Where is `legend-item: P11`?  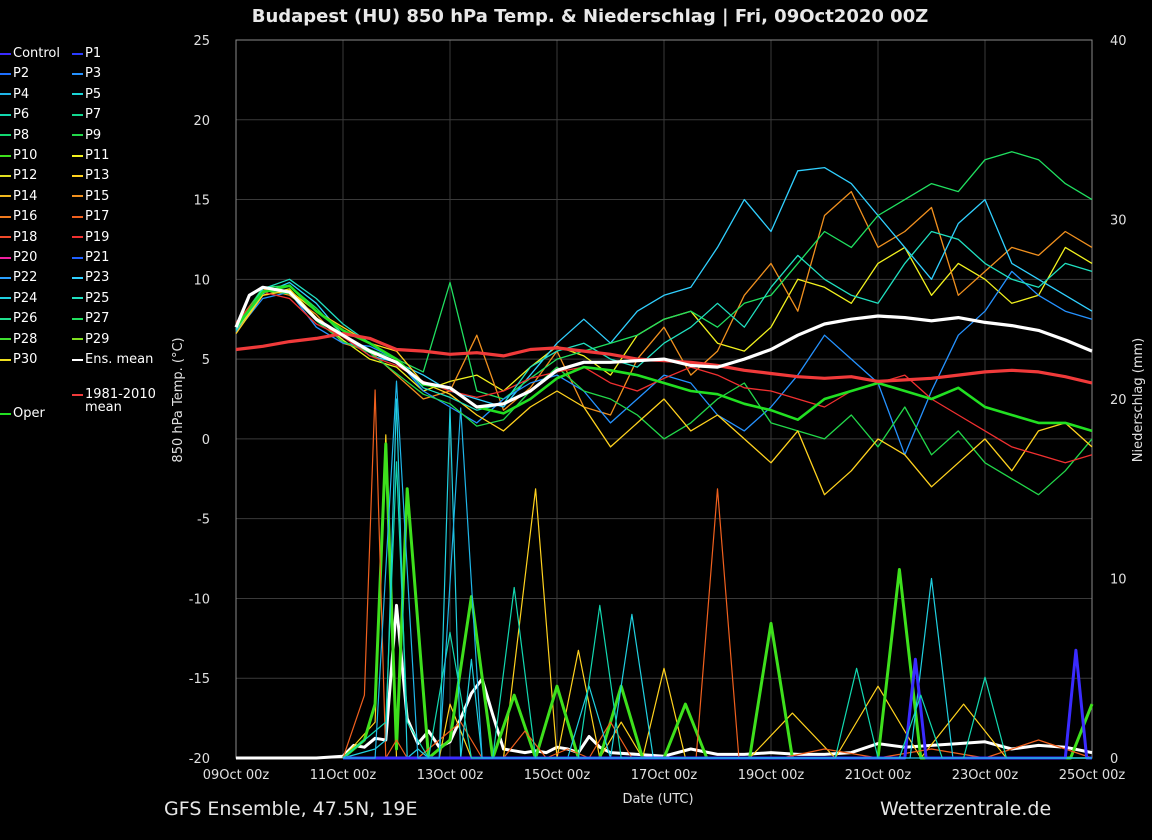 legend-item: P11 is located at coordinates (90, 156).